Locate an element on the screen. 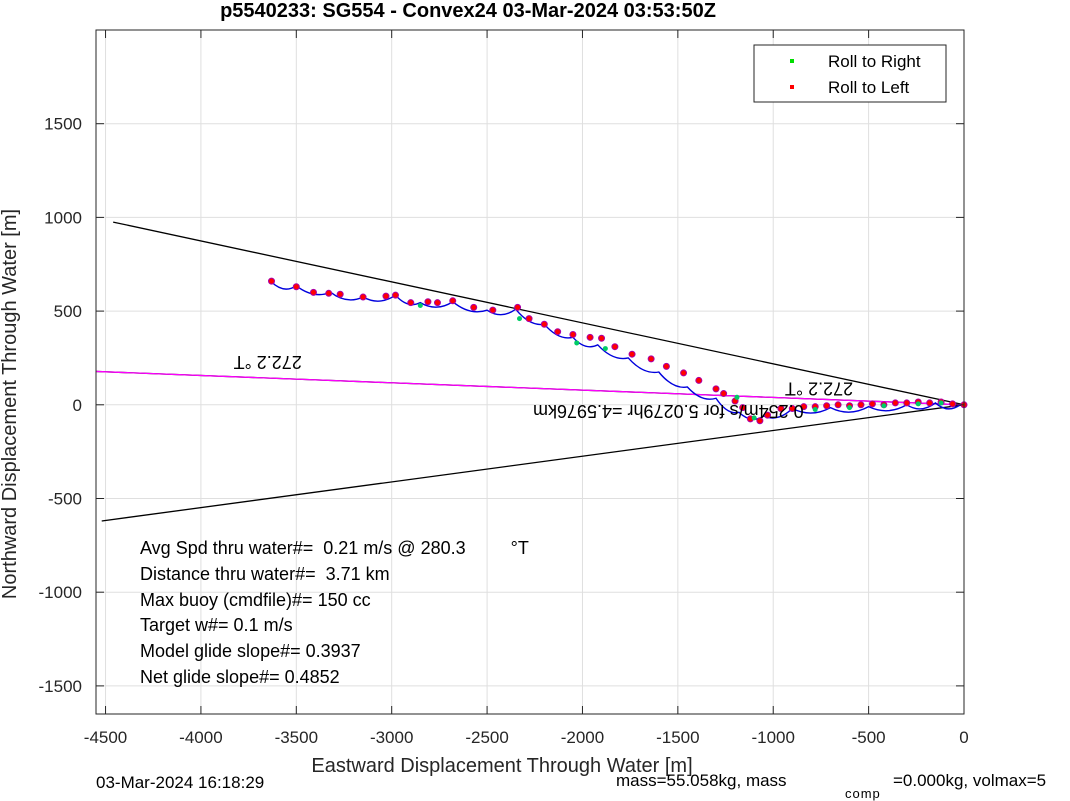  y-tick-label: 500 is located at coordinates (68, 311).